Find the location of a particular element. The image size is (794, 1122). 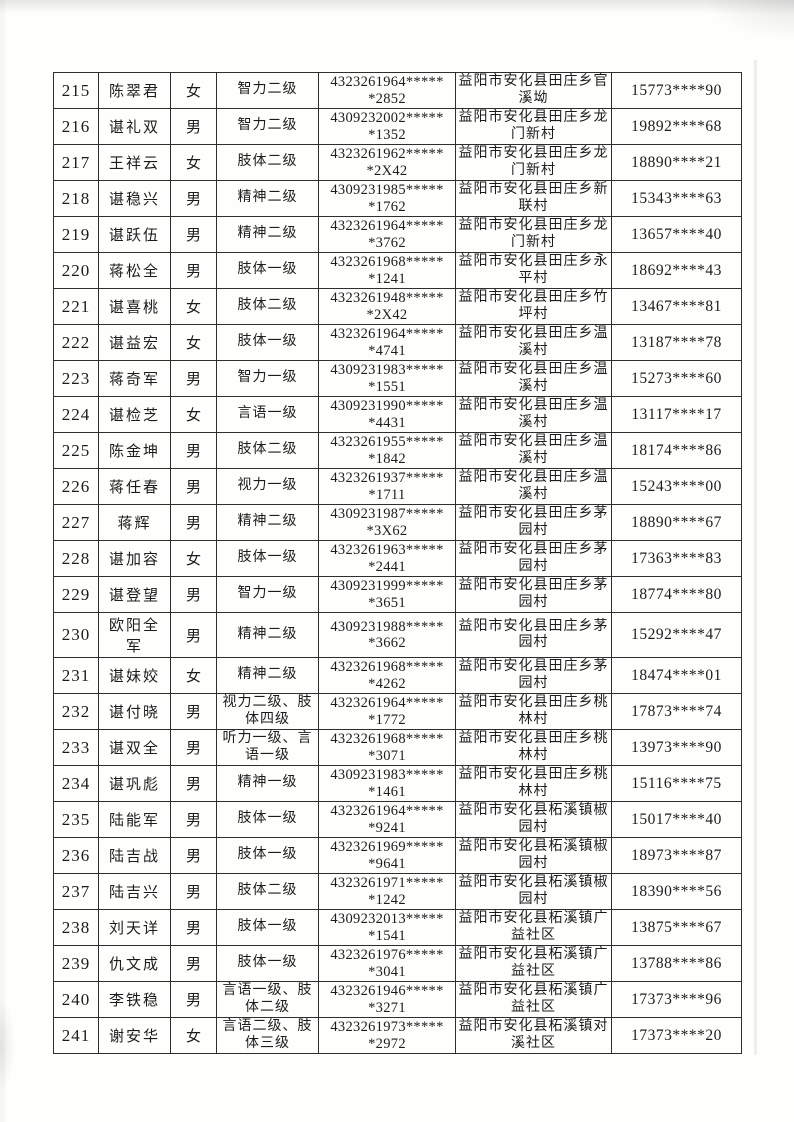

seq-cell: 230 is located at coordinates (76, 635).